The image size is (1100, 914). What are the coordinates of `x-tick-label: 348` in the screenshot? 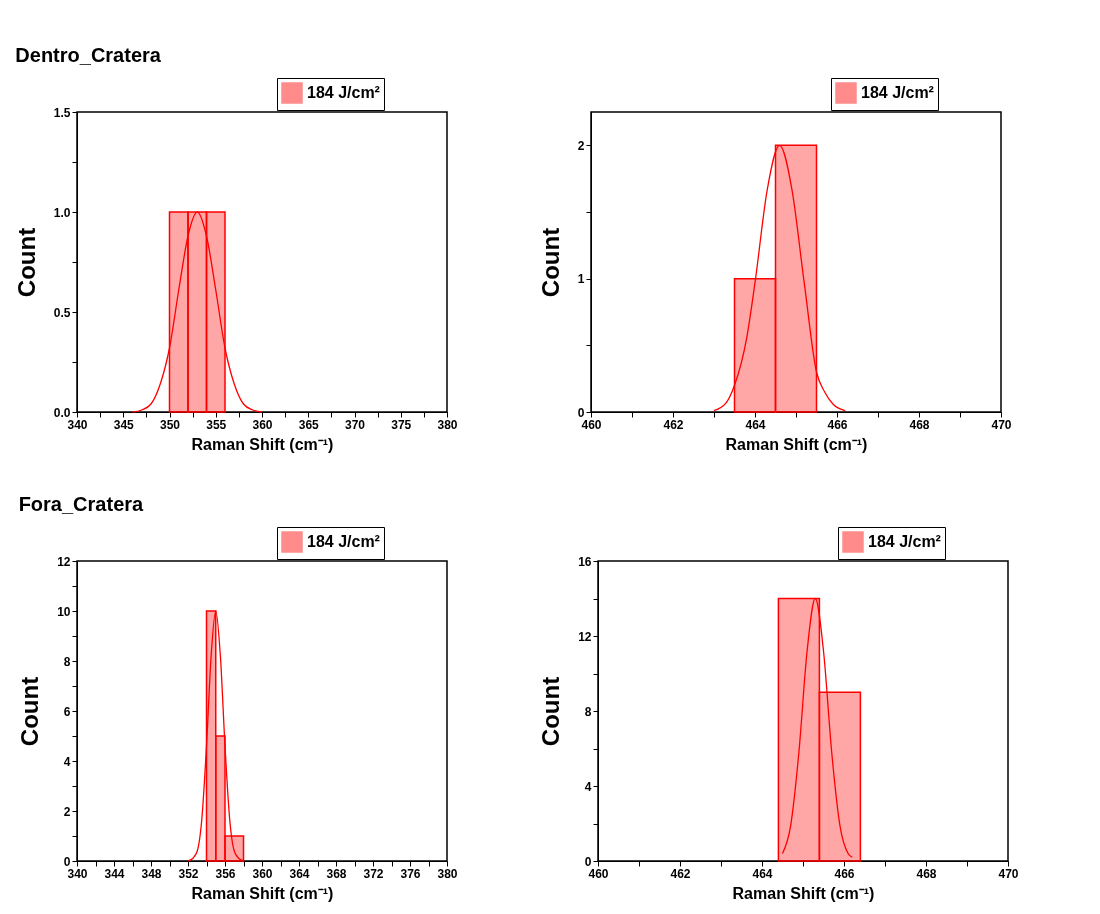 It's located at (151, 873).